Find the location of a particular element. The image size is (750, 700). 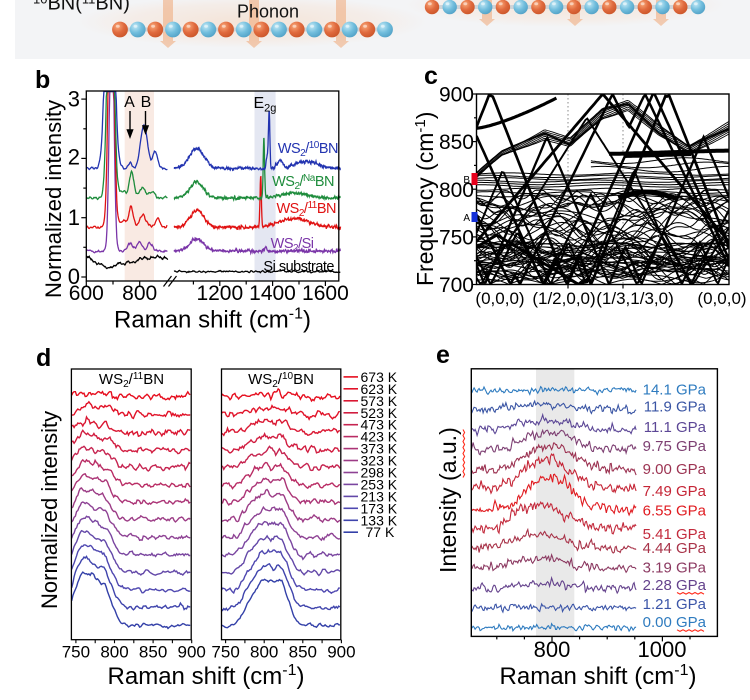

svg-text: 213 K is located at coordinates (379, 496).